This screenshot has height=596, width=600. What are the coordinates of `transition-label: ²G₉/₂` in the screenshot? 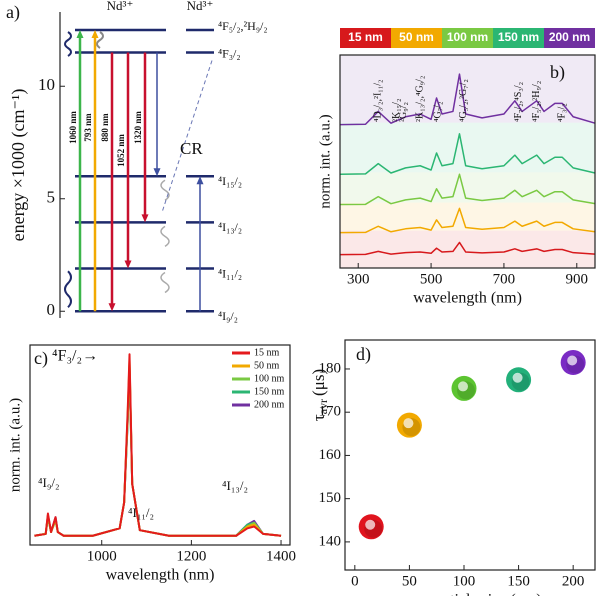 It's located at (403, 112).